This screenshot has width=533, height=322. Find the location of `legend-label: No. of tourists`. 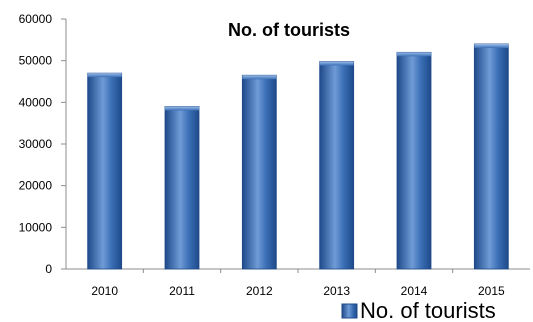

legend-label: No. of tourists is located at coordinates (428, 310).